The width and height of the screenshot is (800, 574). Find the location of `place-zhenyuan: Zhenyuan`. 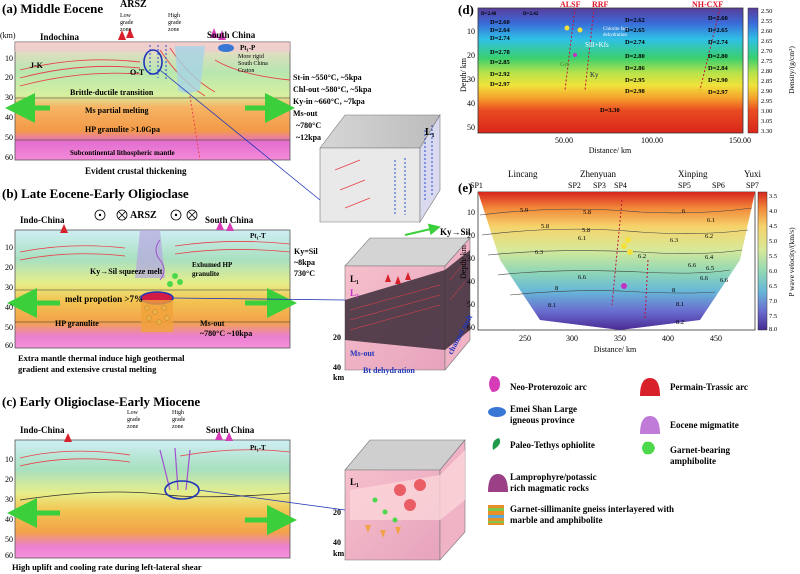

place-zhenyuan: Zhenyuan is located at coordinates (598, 174).